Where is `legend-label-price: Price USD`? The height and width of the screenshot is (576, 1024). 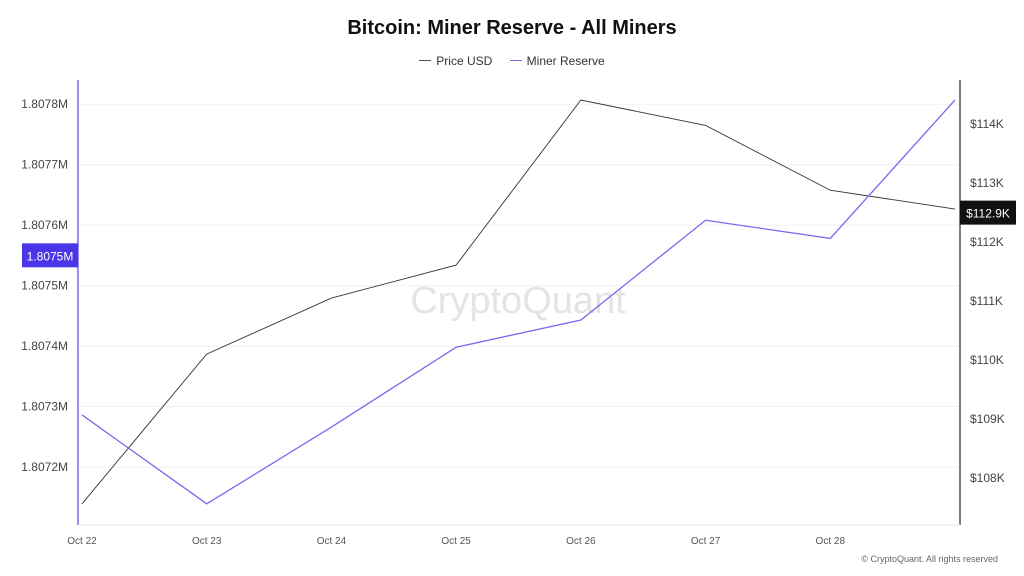 legend-label-price: Price USD is located at coordinates (464, 60).